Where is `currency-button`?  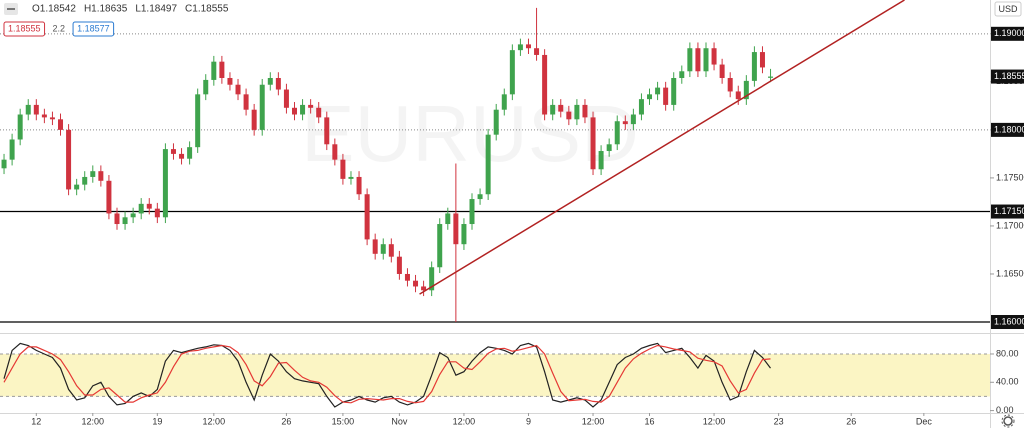 currency-button is located at coordinates (1008, 9).